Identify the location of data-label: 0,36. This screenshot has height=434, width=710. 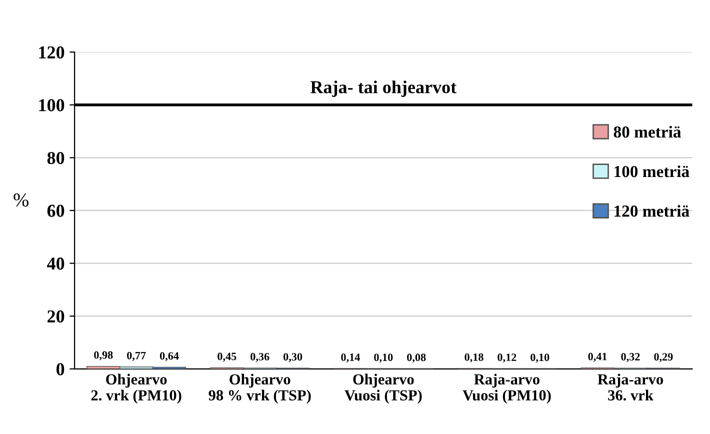
(260, 357).